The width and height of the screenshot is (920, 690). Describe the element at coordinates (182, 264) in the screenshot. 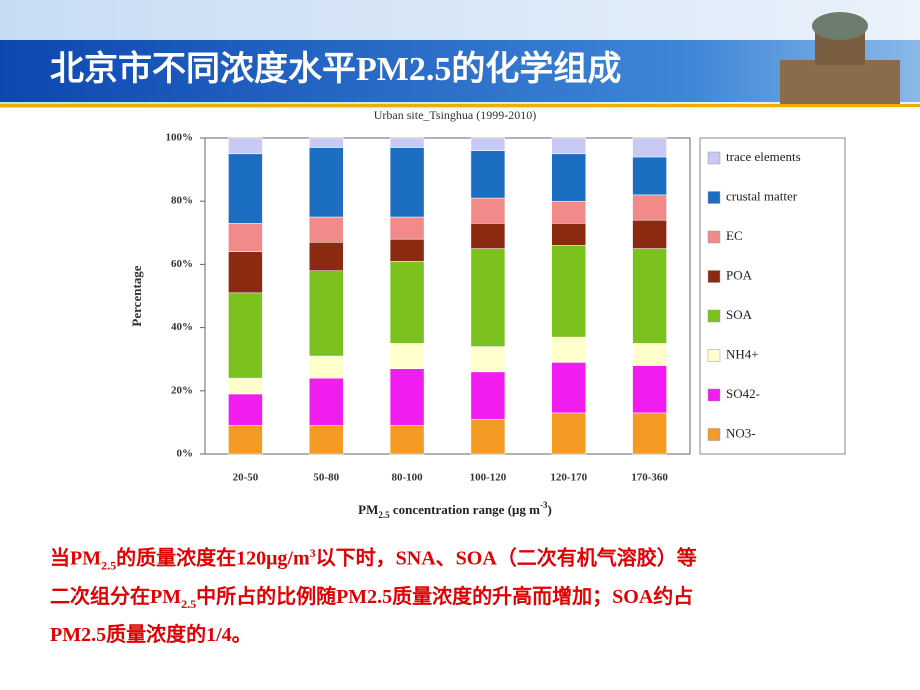

I see `y-tick-label: 60%` at that location.